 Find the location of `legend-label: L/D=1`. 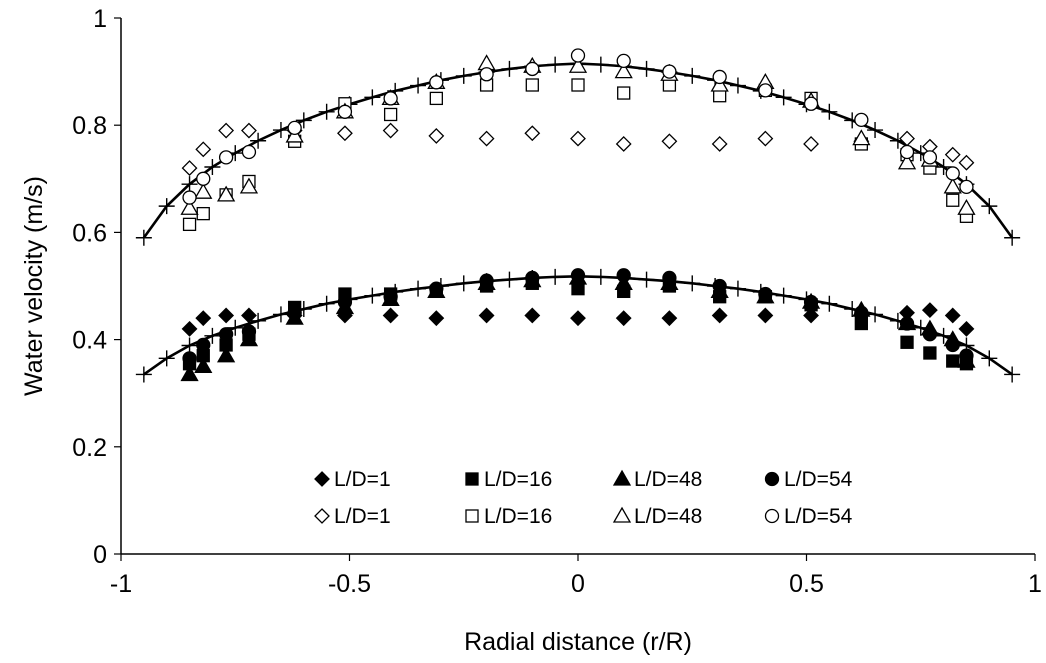

legend-label: L/D=1 is located at coordinates (362, 516).